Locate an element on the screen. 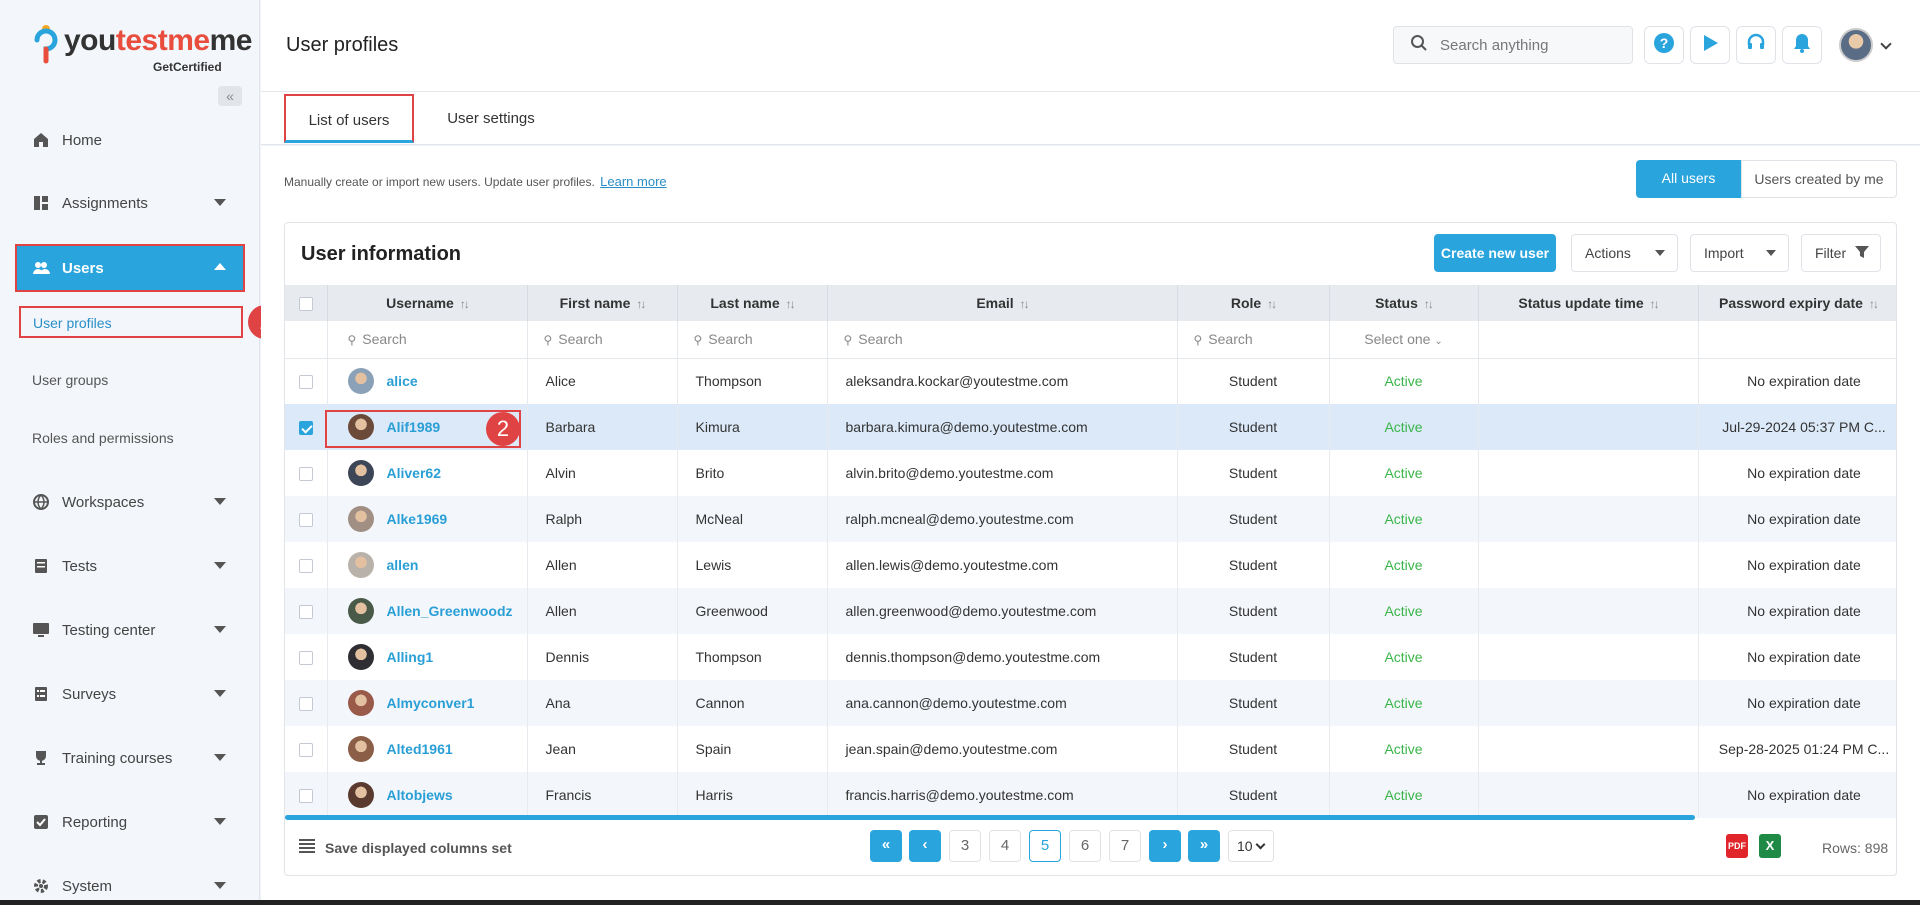 This screenshot has width=1920, height=905. all-users-toggle: All users is located at coordinates (1688, 179).